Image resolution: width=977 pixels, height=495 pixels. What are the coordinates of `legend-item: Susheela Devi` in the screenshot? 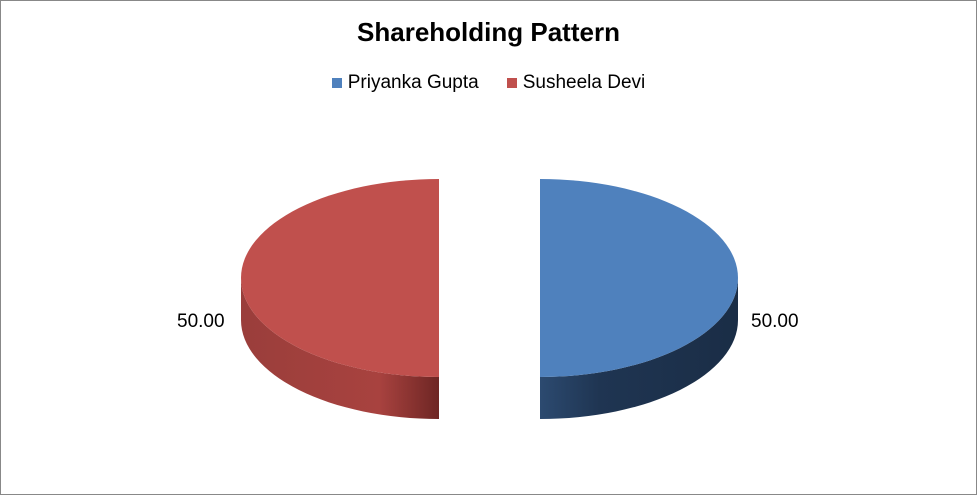 It's located at (576, 83).